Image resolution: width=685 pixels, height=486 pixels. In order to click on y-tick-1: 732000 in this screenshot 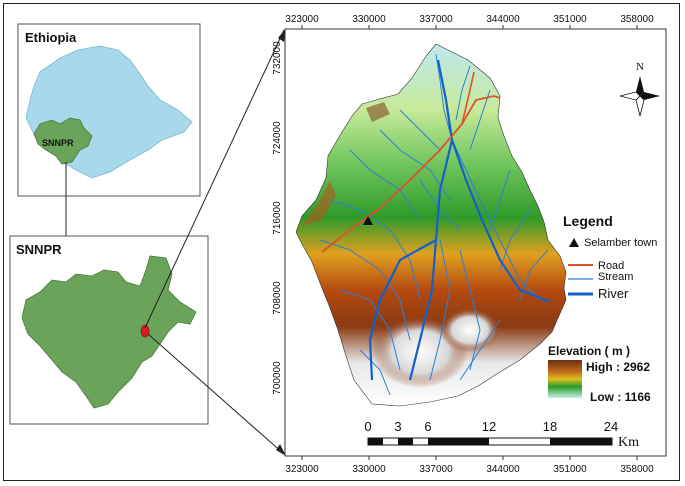, I will do `click(277, 58)`.